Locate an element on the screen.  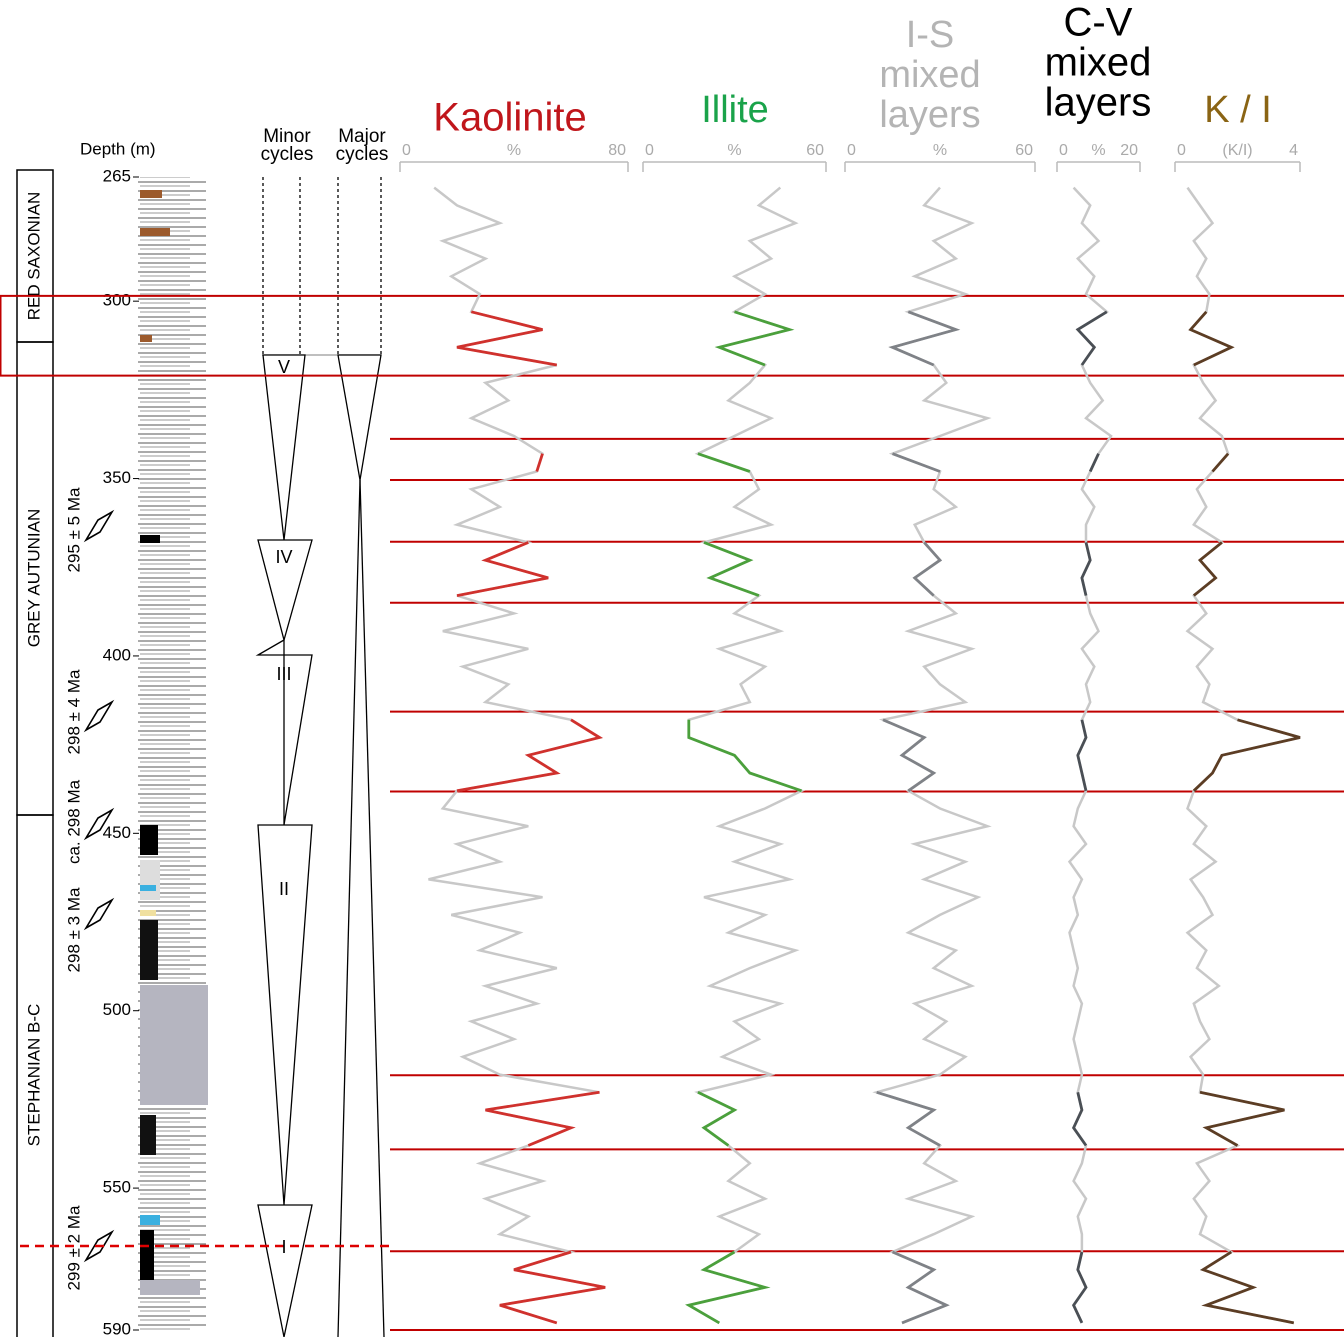
age-label: 298 ± 4 Ma is located at coordinates (73, 711).